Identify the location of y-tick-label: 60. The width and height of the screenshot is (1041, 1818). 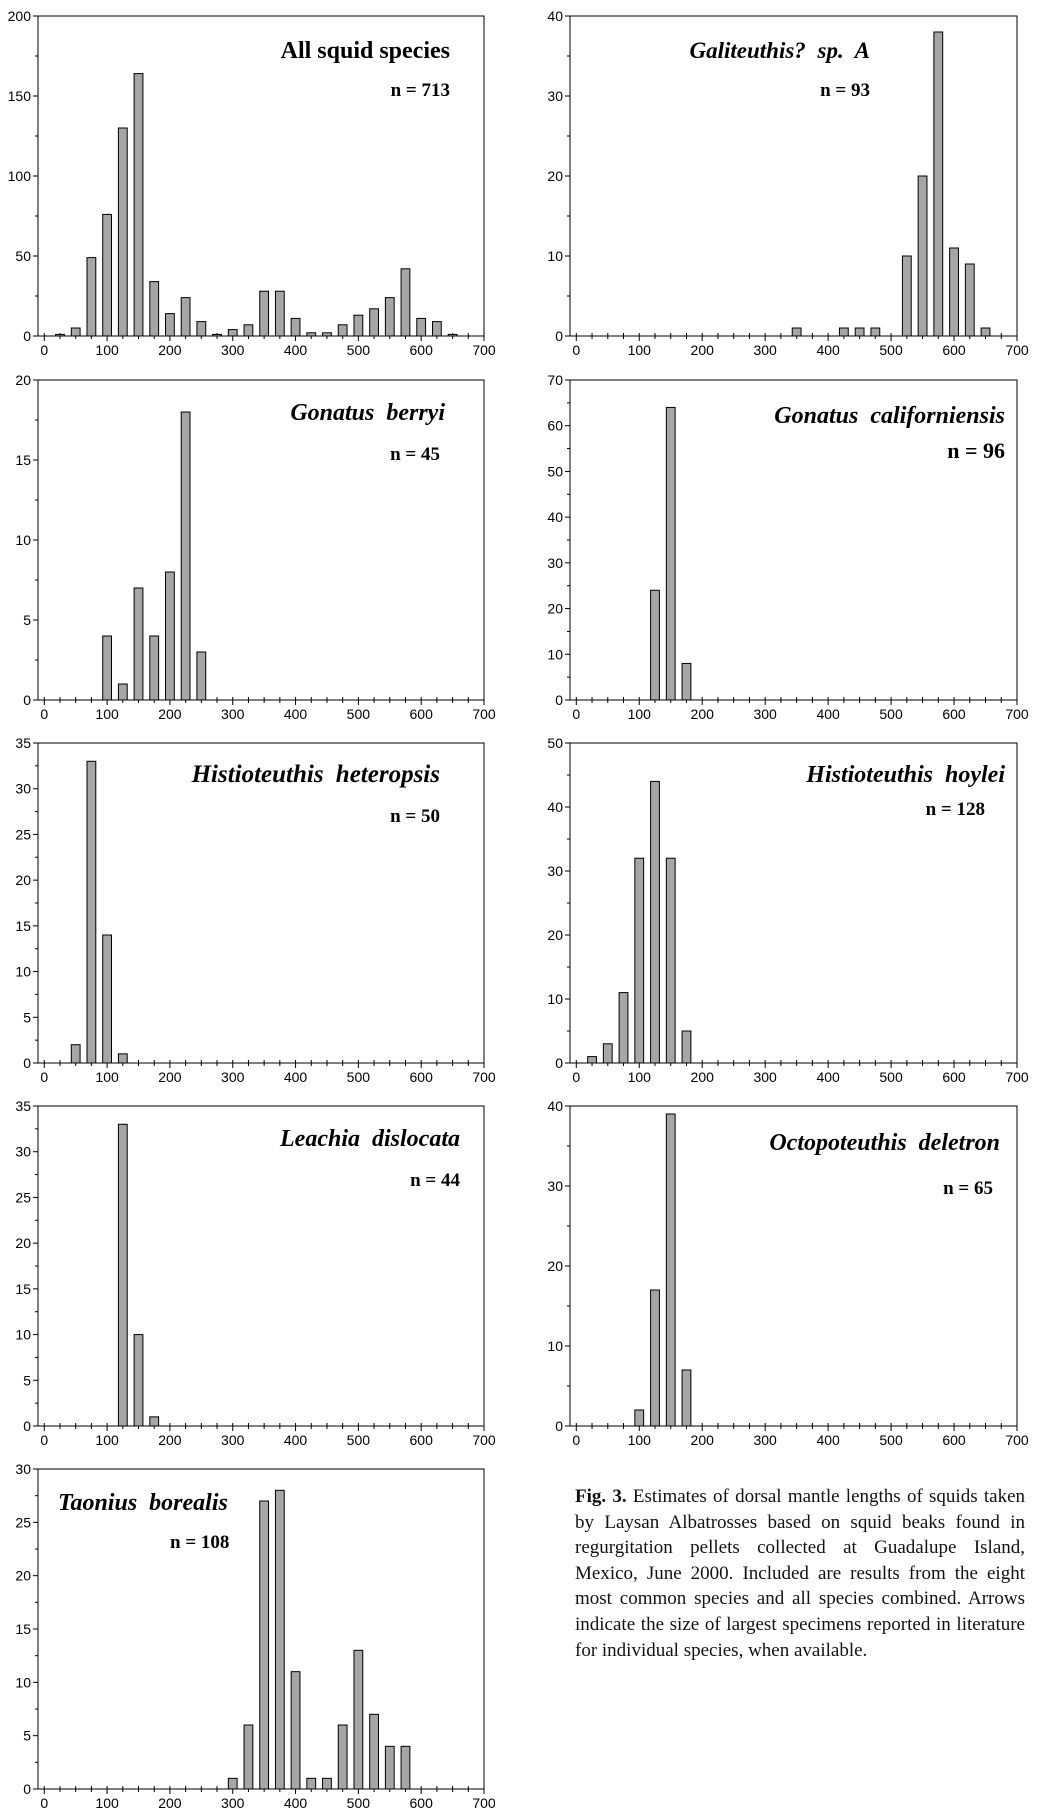
(555, 426).